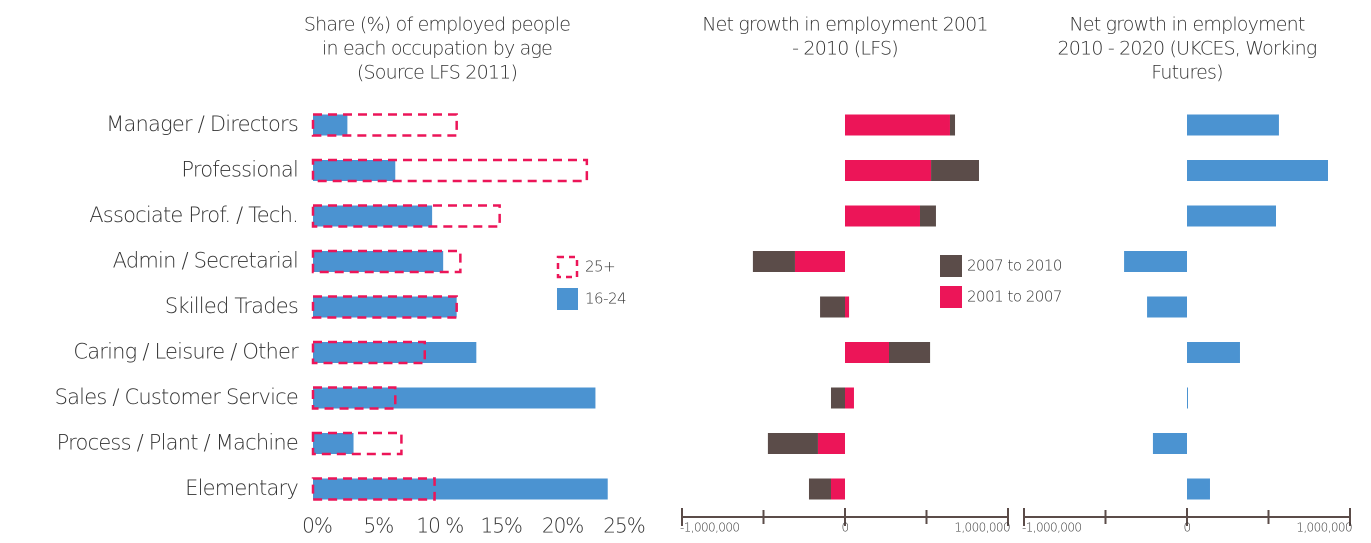 This screenshot has width=1371, height=543. Describe the element at coordinates (1014, 297) in the screenshot. I see `legend-label: 2001 to 2007` at that location.